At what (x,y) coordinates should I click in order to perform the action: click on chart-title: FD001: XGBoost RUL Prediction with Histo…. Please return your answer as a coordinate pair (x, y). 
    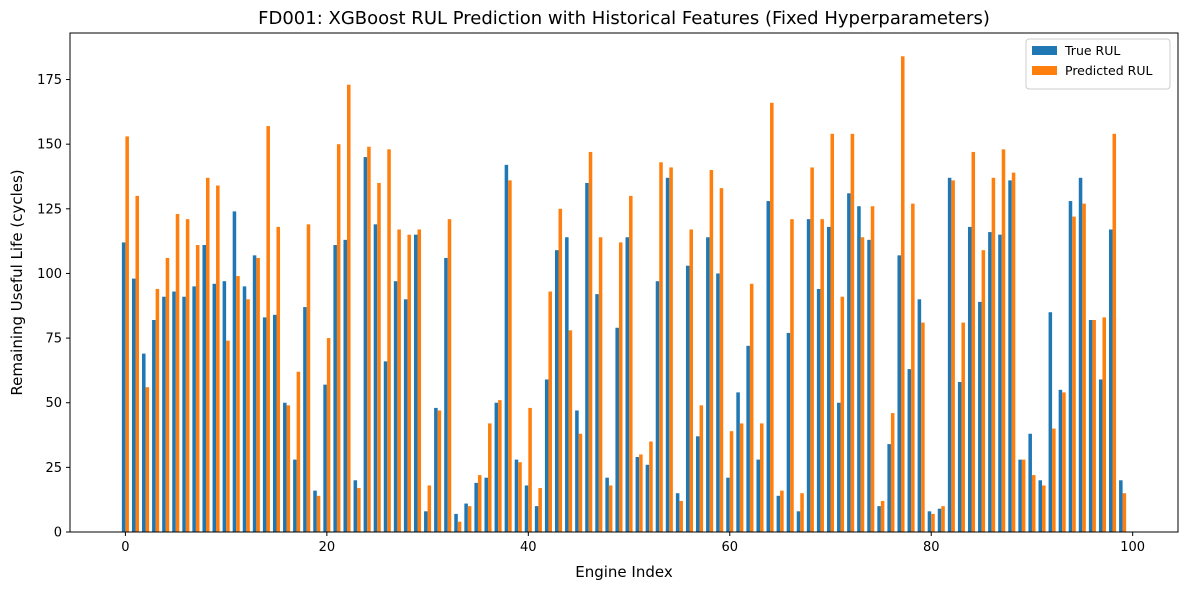
    Looking at the image, I should click on (624, 18).